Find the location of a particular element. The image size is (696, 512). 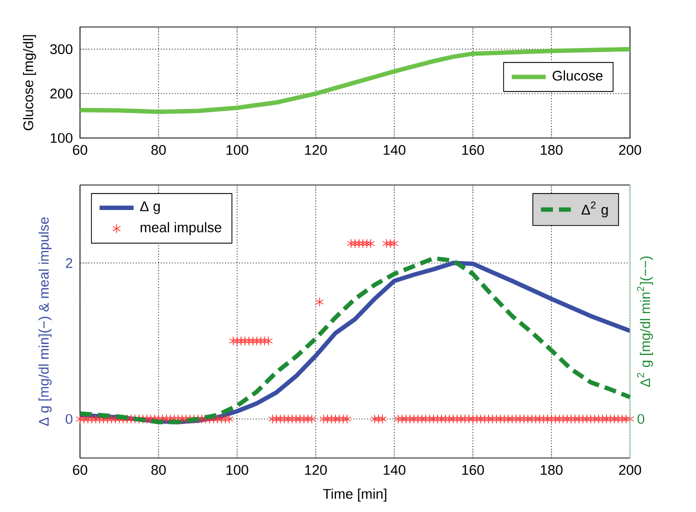

legend-label: meal impulse is located at coordinates (181, 229).